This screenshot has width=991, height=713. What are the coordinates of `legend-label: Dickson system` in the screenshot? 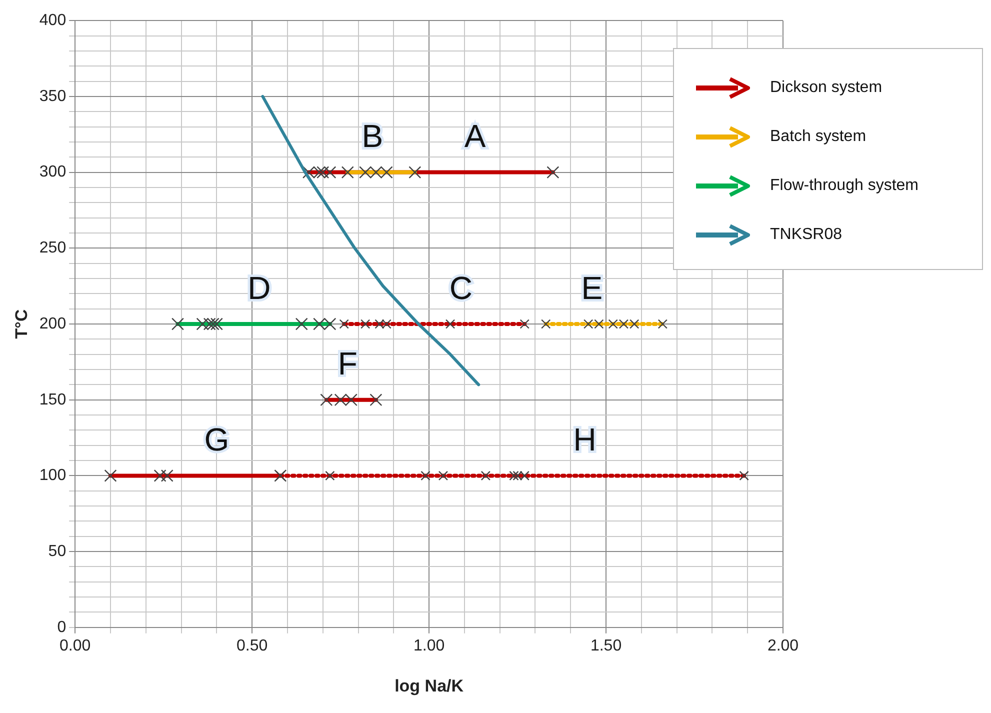 It's located at (826, 87).